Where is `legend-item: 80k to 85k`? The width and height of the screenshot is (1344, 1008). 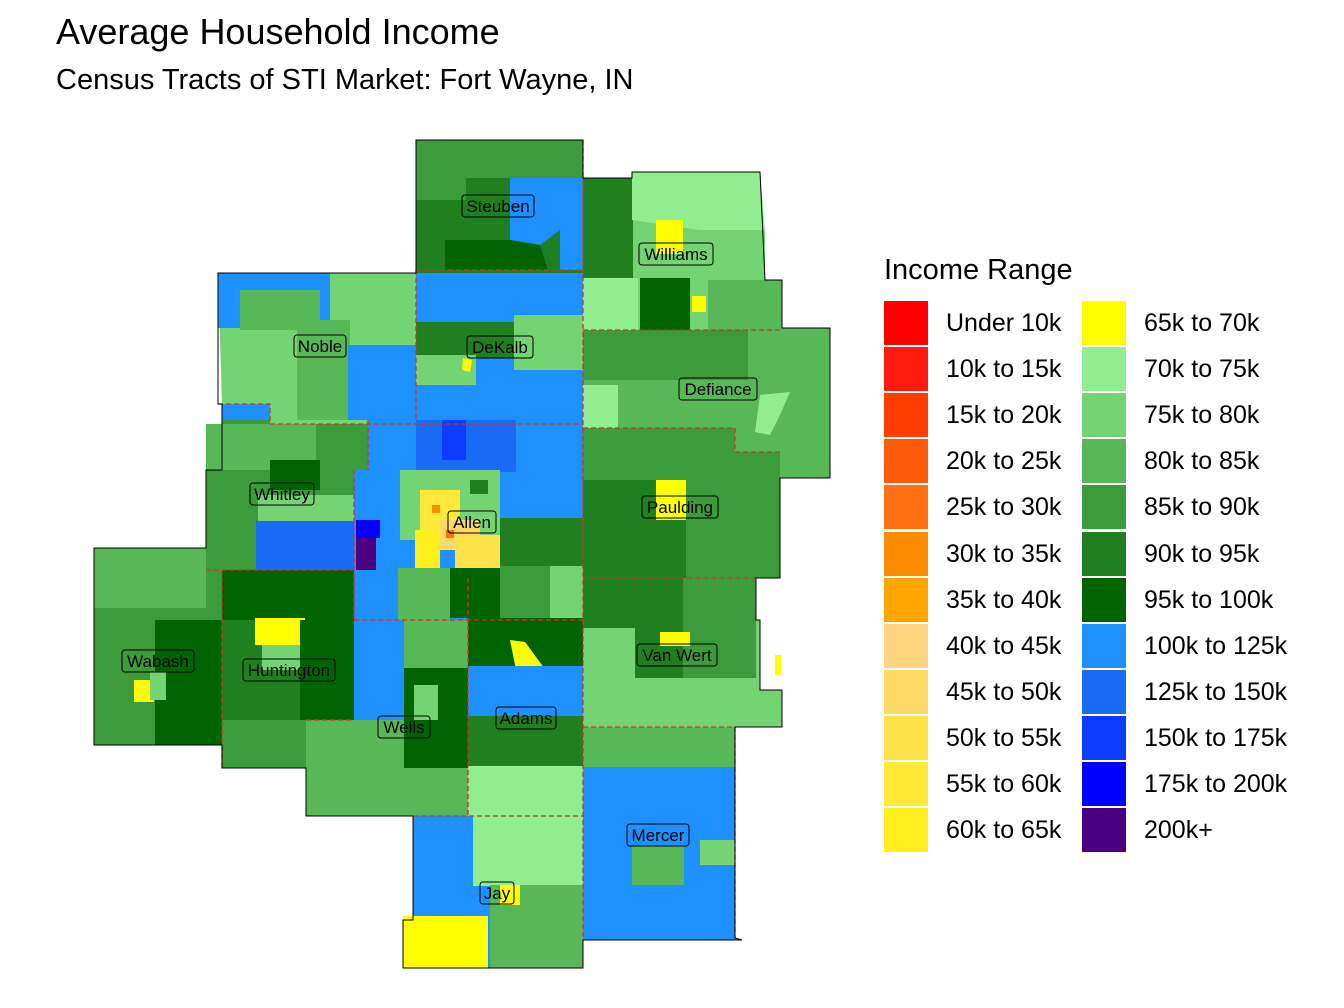
legend-item: 80k to 85k is located at coordinates (1197, 461).